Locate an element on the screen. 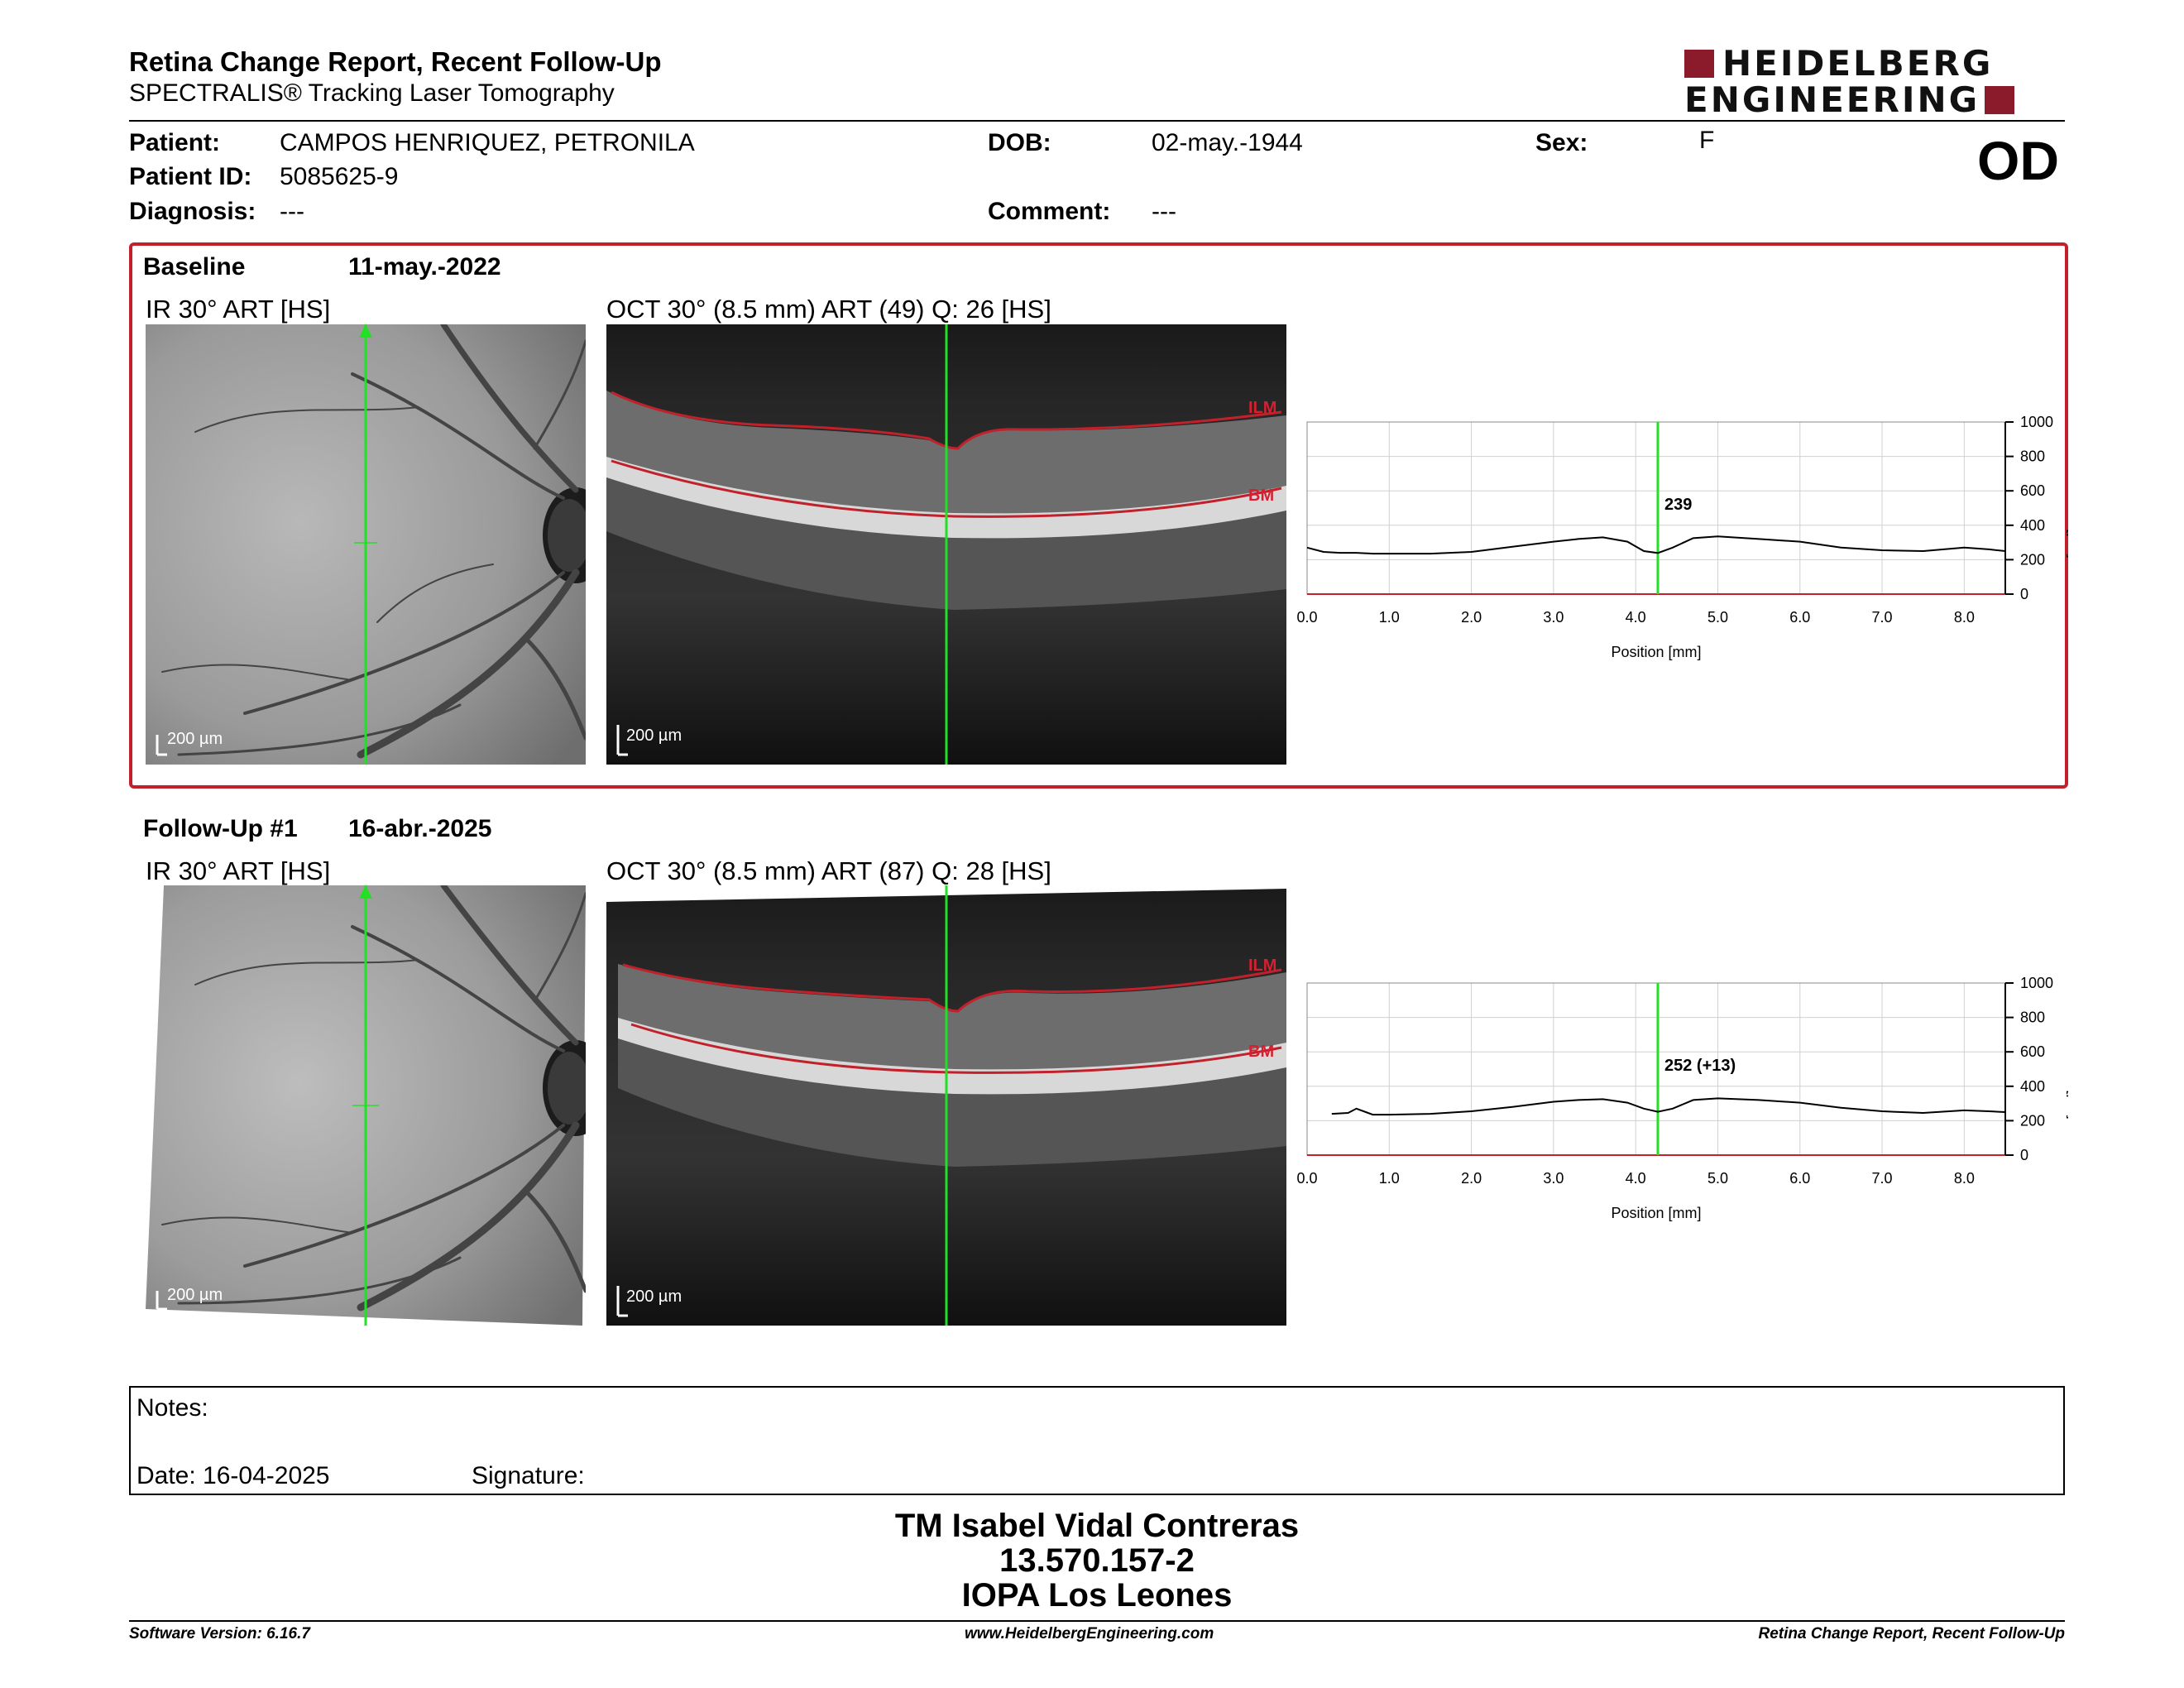 The height and width of the screenshot is (1688, 2184). followup-label: Follow-Up #1 is located at coordinates (220, 828).